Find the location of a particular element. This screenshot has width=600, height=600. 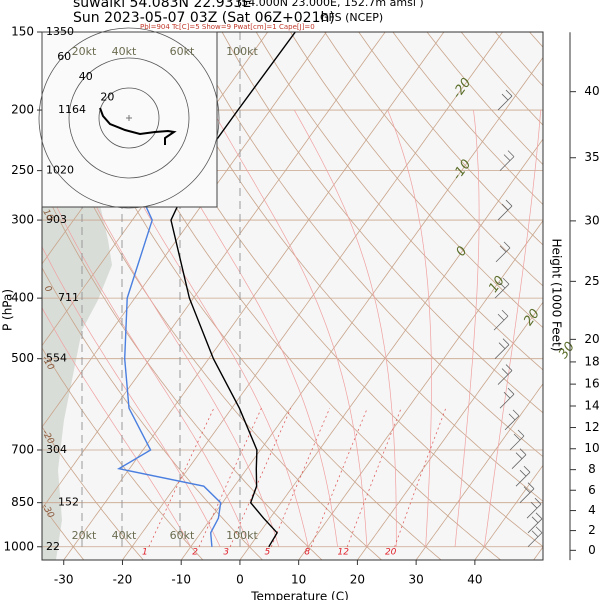

adiabat-label: 0 is located at coordinates (48, 289).